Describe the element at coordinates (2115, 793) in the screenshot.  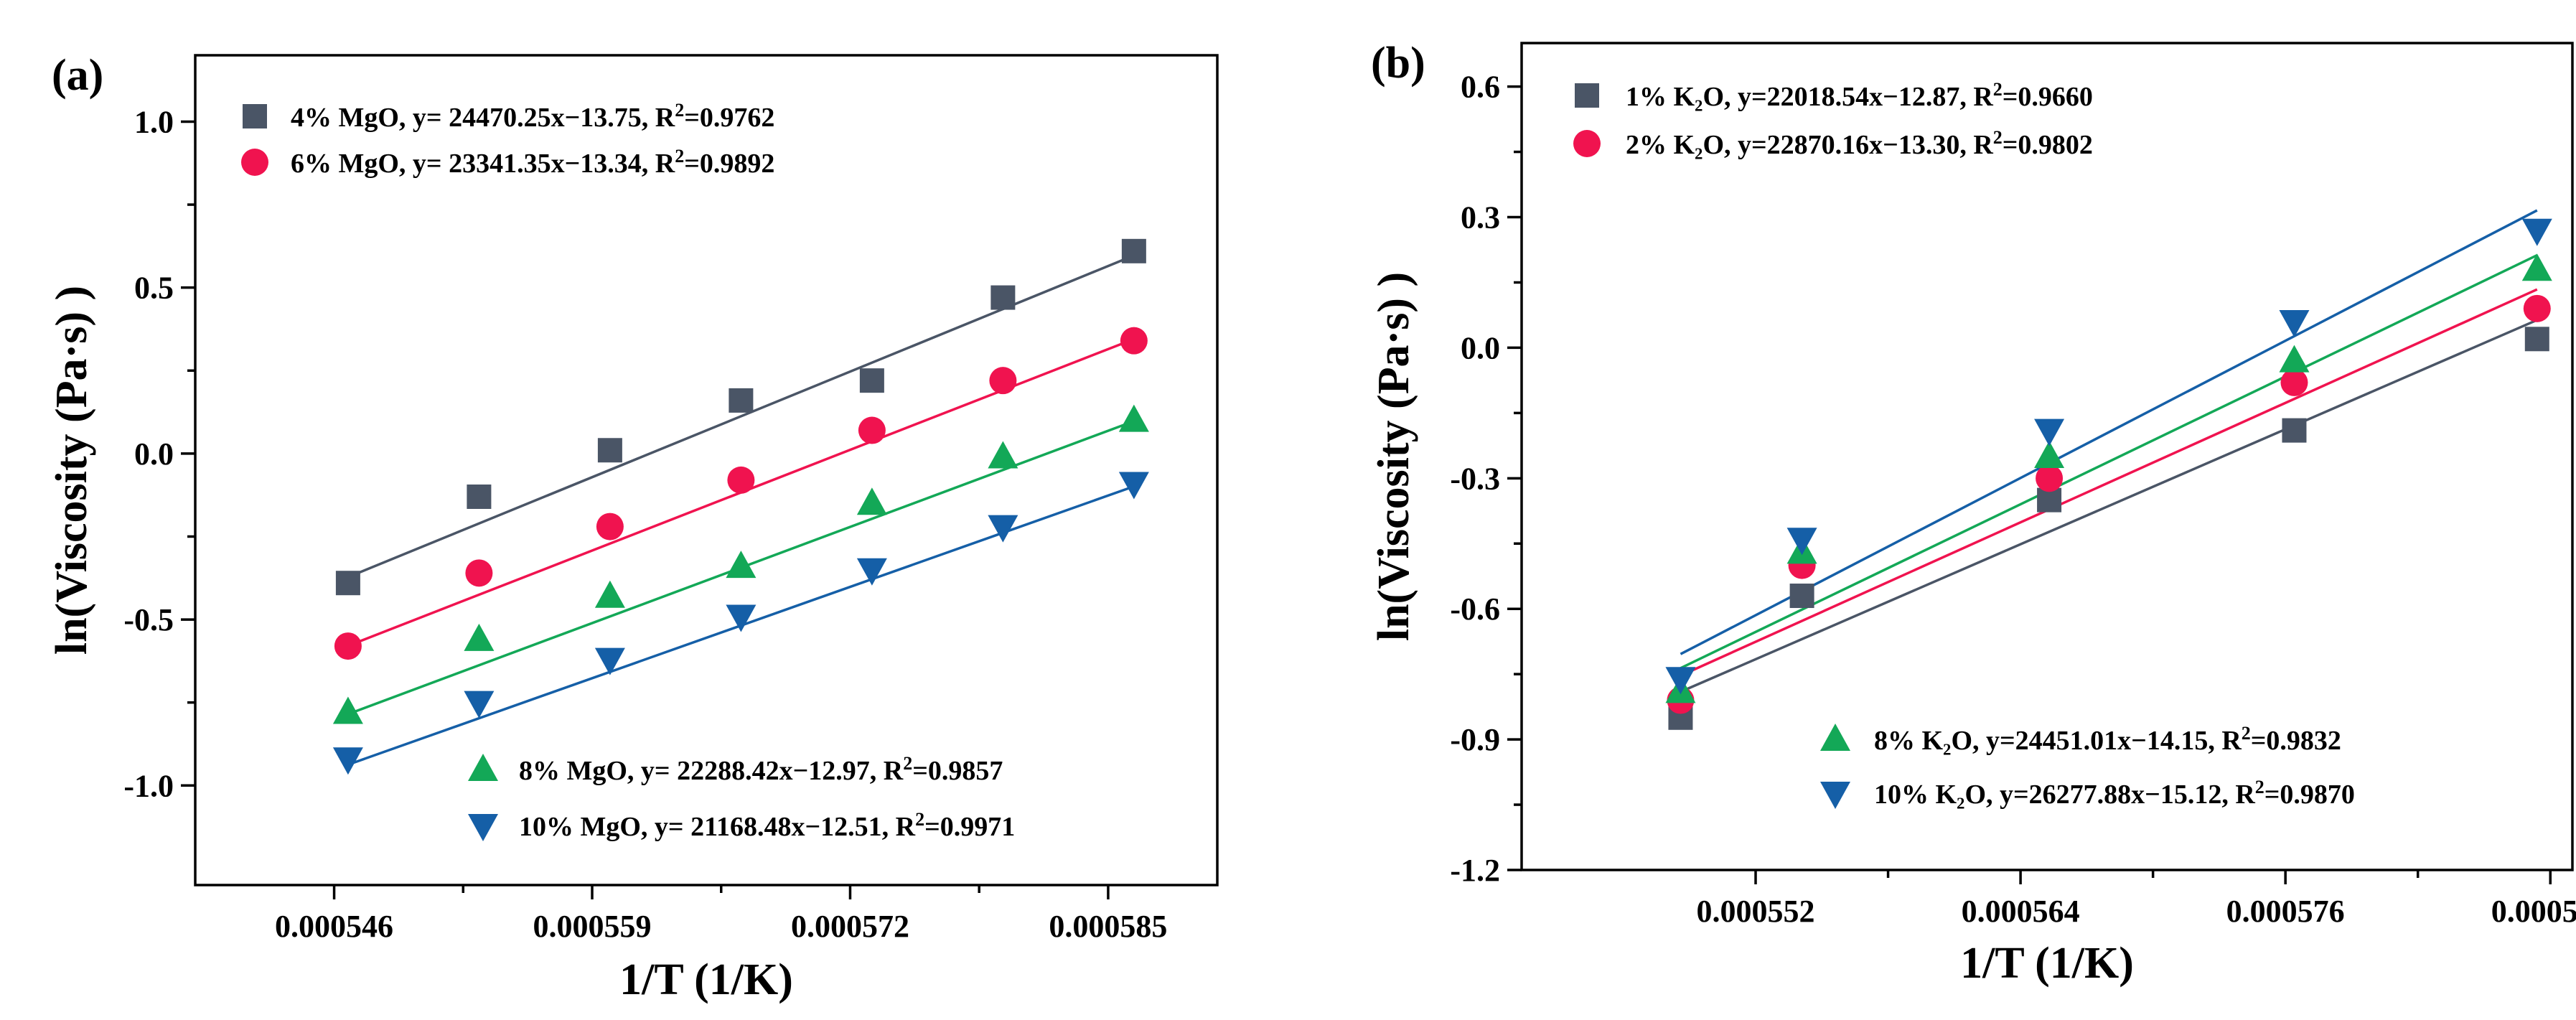
I see `legend-label: 10% K₂O, y=26277.88x−15.12, R2=0.9870` at that location.